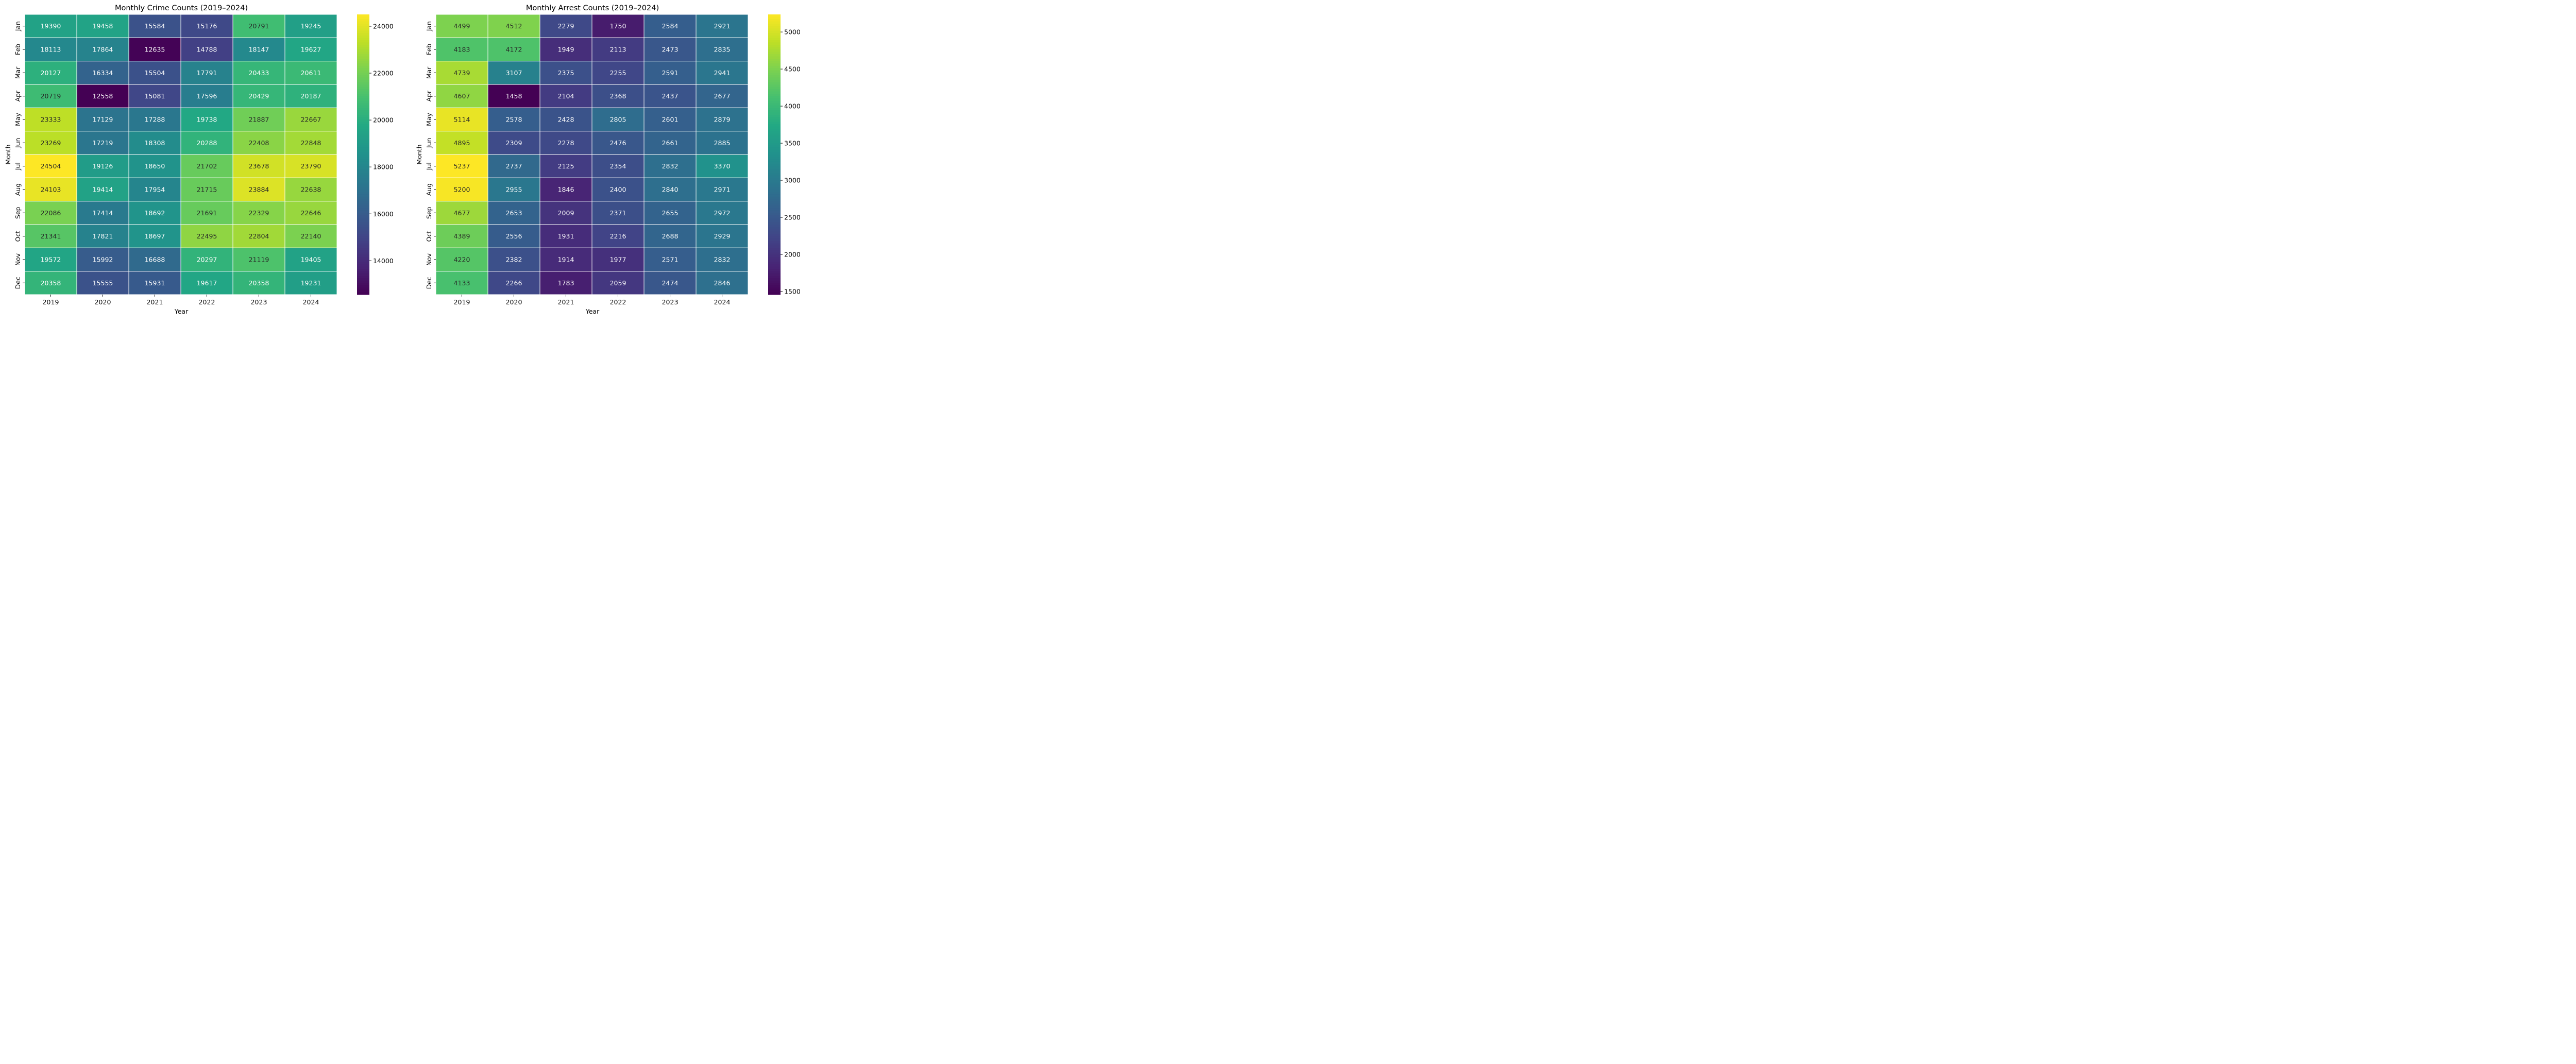 This screenshot has height=1064, width=2576. I want to click on cell-value-label: 20611, so click(311, 73).